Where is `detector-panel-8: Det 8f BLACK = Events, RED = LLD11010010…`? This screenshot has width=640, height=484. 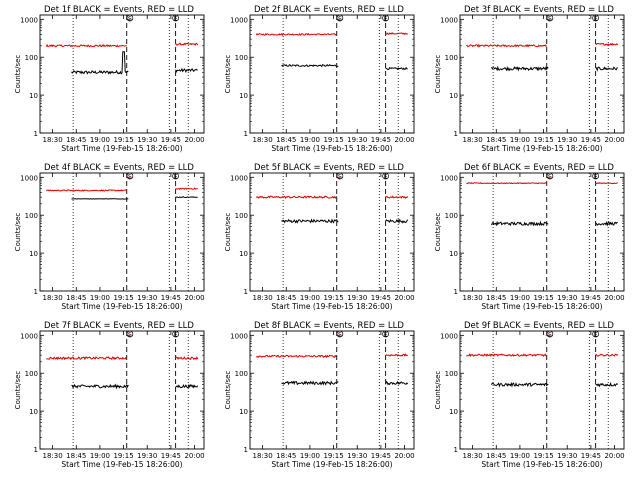 detector-panel-8: Det 8f BLACK = Events, RED = LLD11010010… is located at coordinates (319, 395).